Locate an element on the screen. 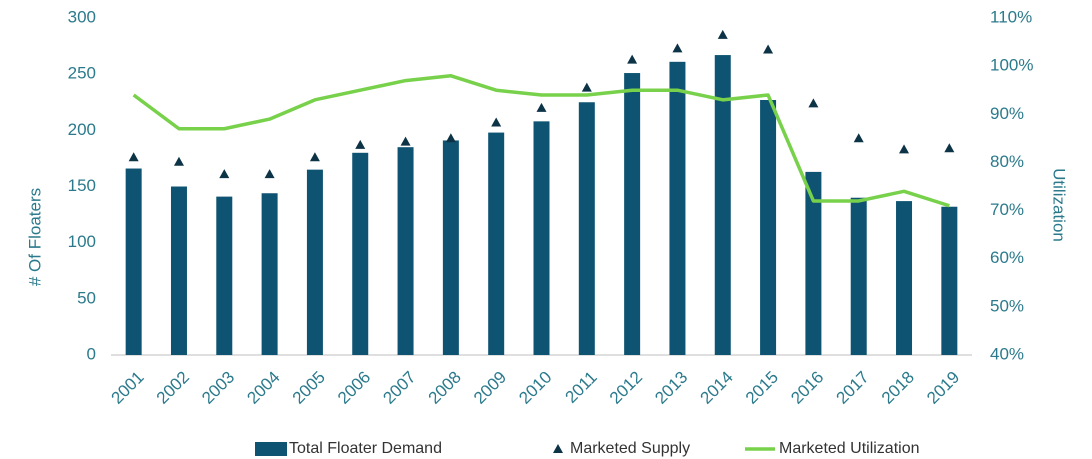 The image size is (1092, 459). x-tick-label: 2019 is located at coordinates (943, 388).